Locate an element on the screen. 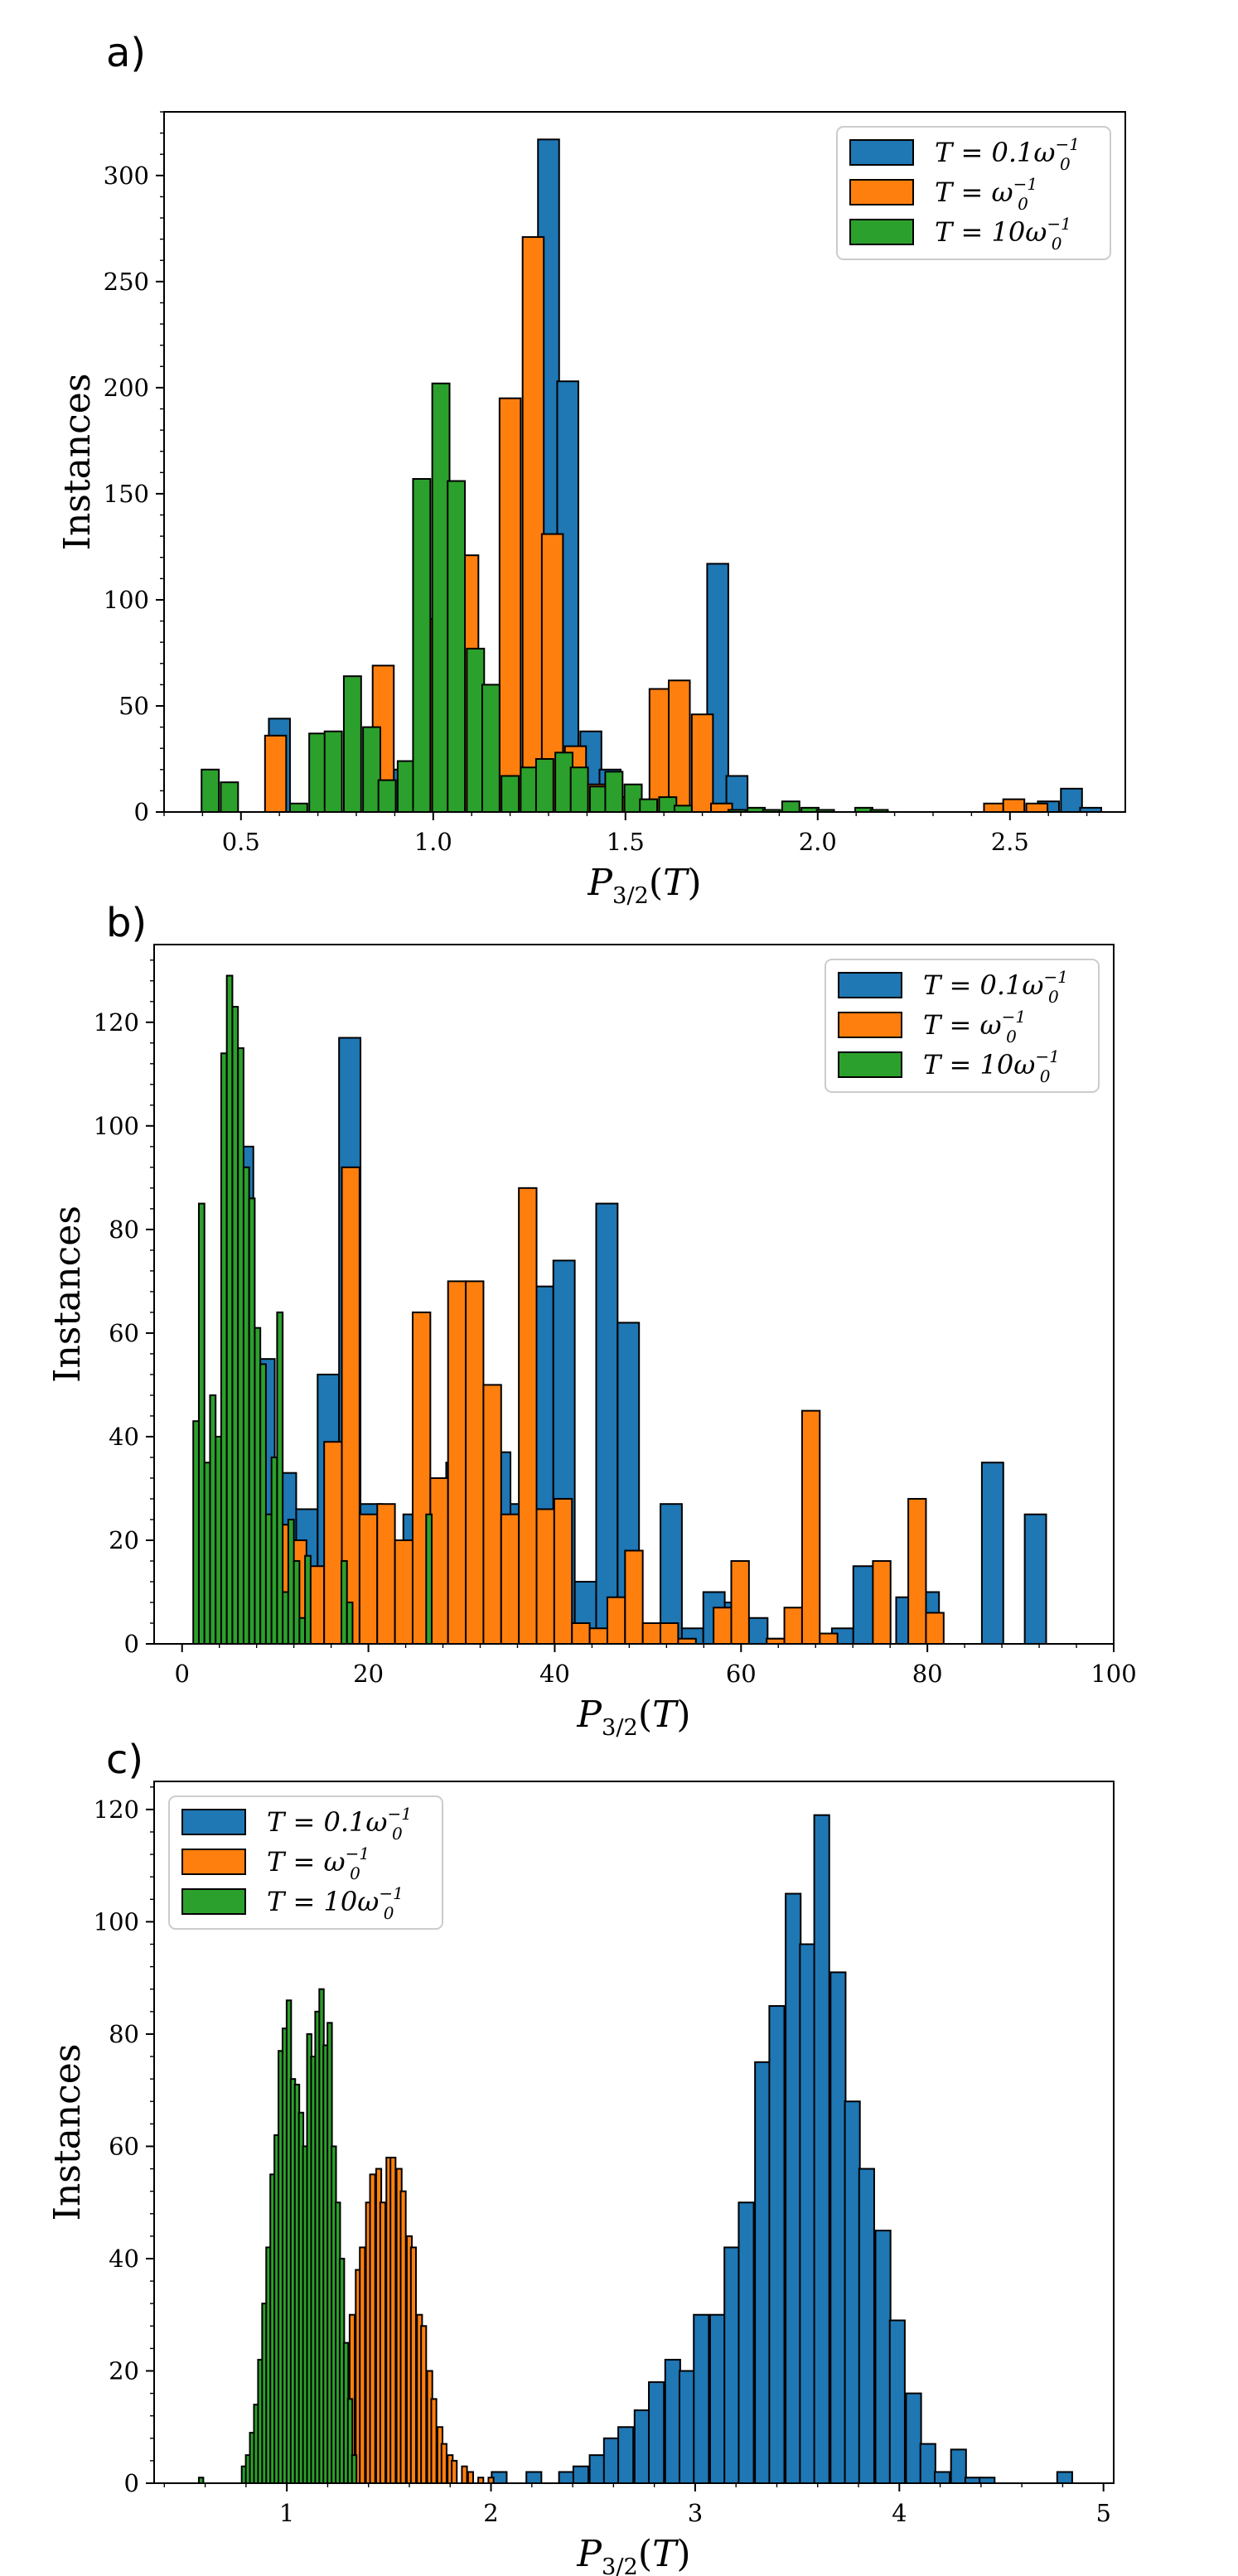 The height and width of the screenshot is (2576, 1238). x-axis: 1 2 3 4 5 is located at coordinates (637, 2505).